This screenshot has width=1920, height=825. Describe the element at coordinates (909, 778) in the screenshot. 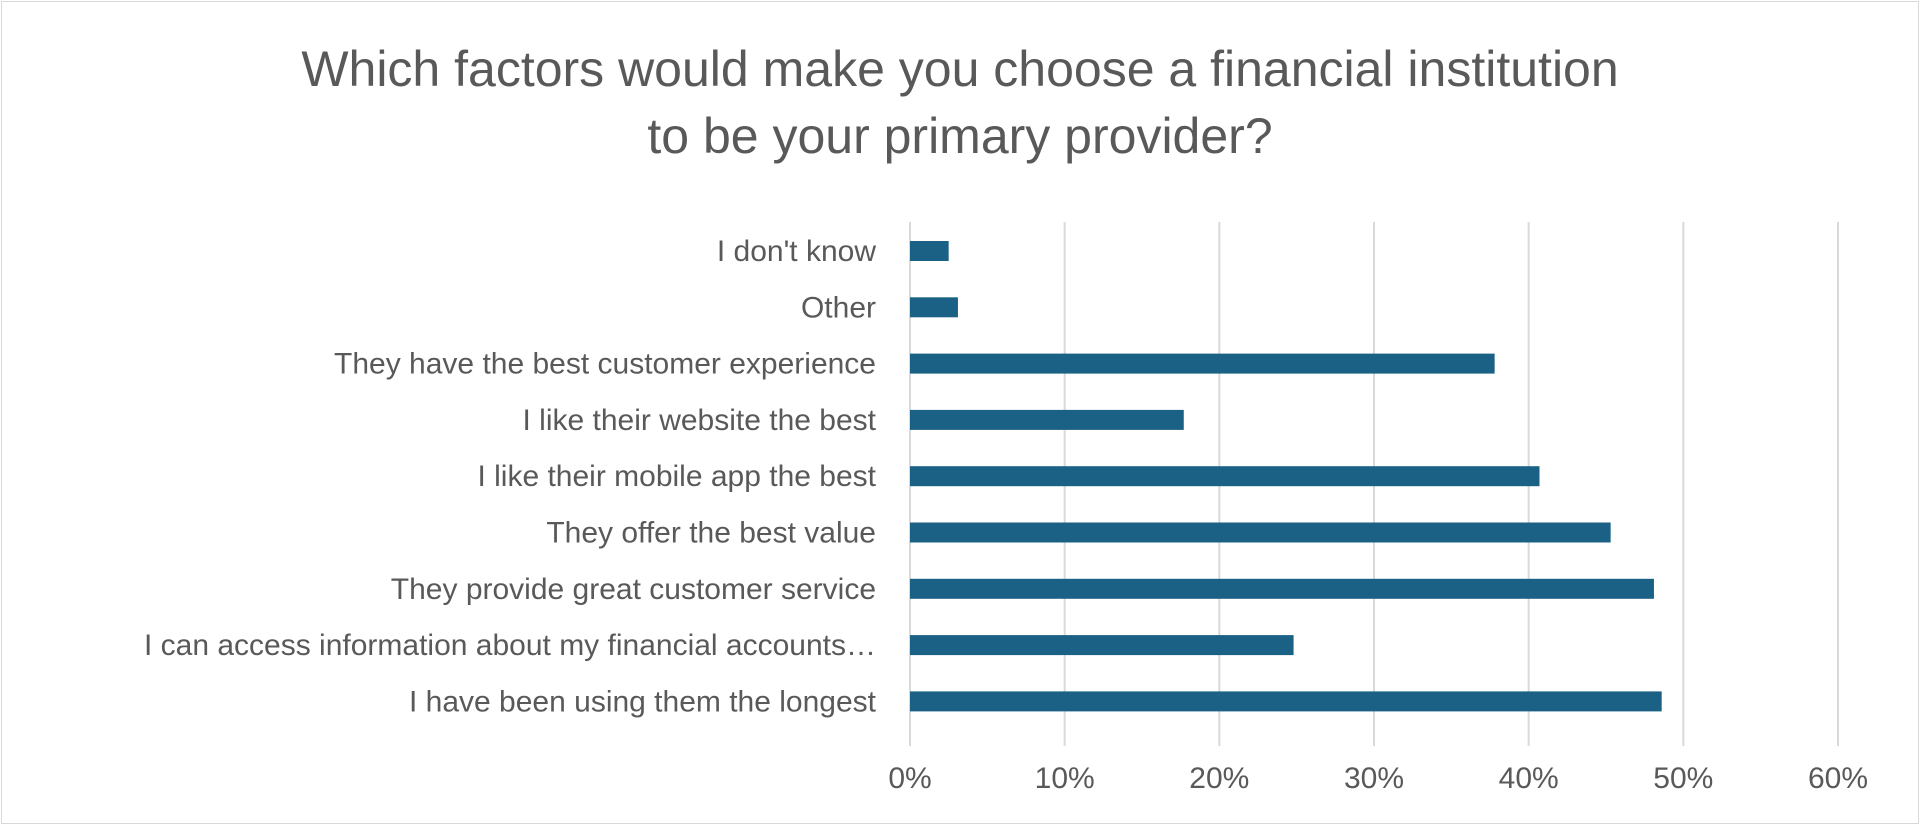

I see `x-tick-label: 0%` at that location.